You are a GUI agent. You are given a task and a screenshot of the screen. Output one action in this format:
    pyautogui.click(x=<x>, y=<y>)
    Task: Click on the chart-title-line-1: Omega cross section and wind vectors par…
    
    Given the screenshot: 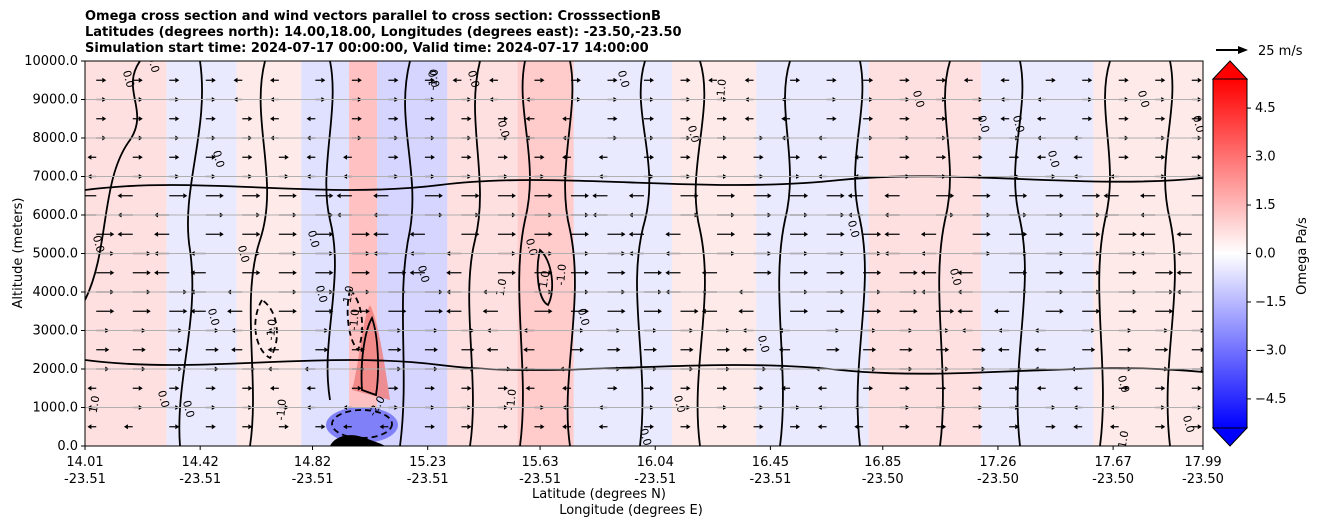 What is the action you would take?
    pyautogui.click(x=373, y=16)
    